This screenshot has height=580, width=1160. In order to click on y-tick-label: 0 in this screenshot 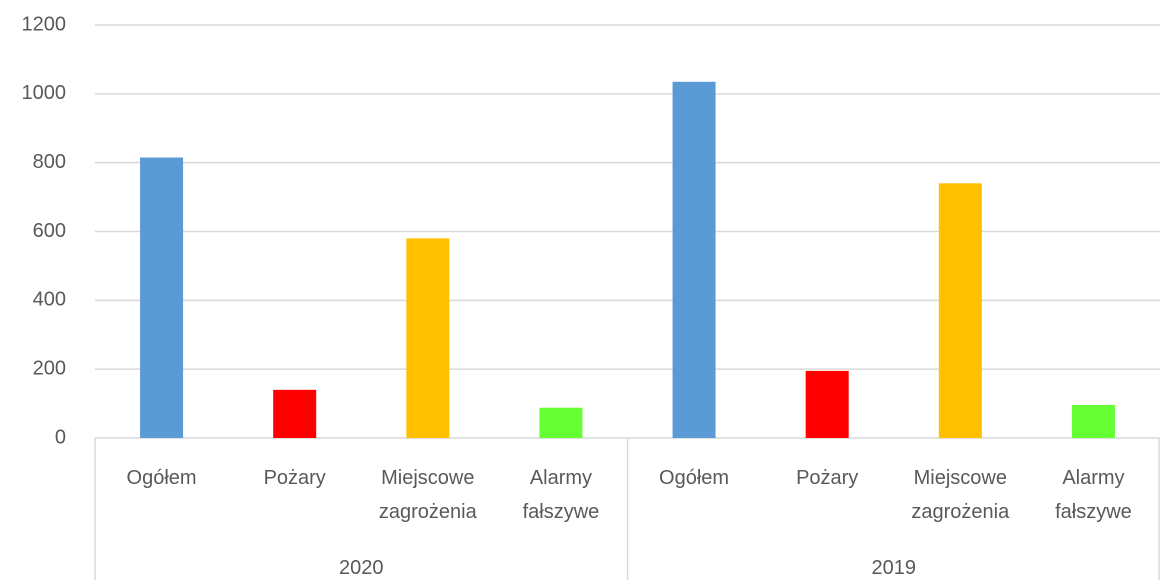, I will do `click(60, 437)`.